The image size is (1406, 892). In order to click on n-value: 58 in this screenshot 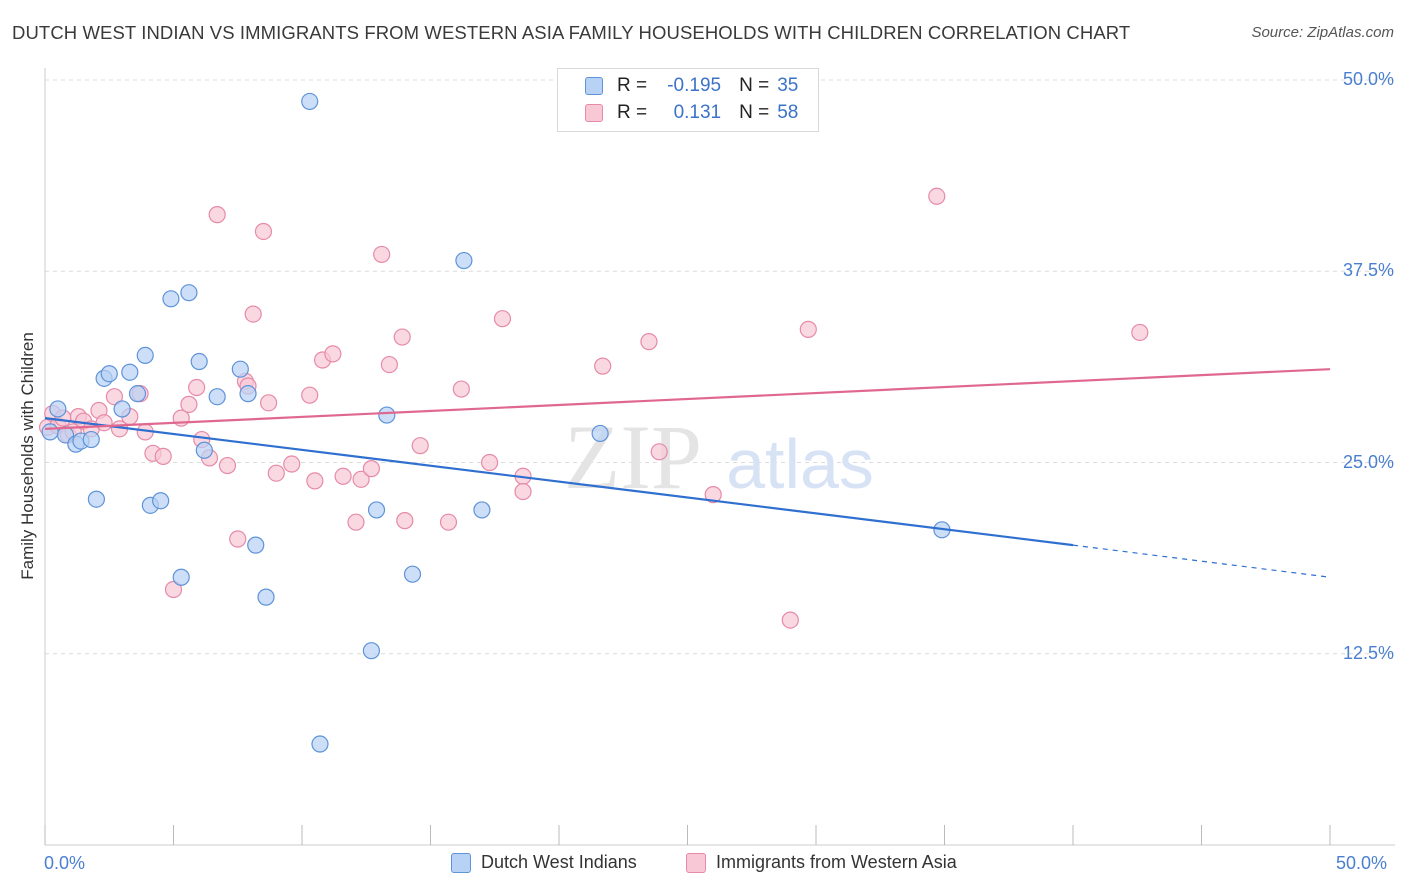, I will do `click(788, 112)`.